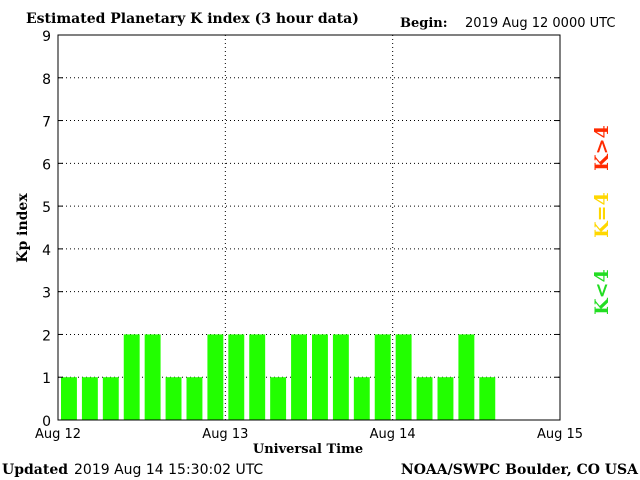 The height and width of the screenshot is (480, 640). What do you see at coordinates (46, 80) in the screenshot?
I see `y-tick-label: 8` at bounding box center [46, 80].